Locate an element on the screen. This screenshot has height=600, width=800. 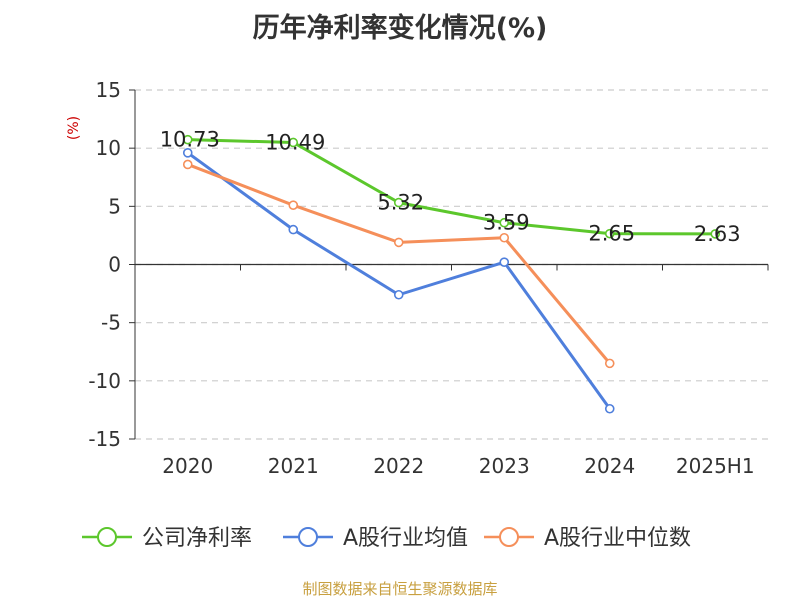
x-tick-label: 2022 is located at coordinates (398, 466).